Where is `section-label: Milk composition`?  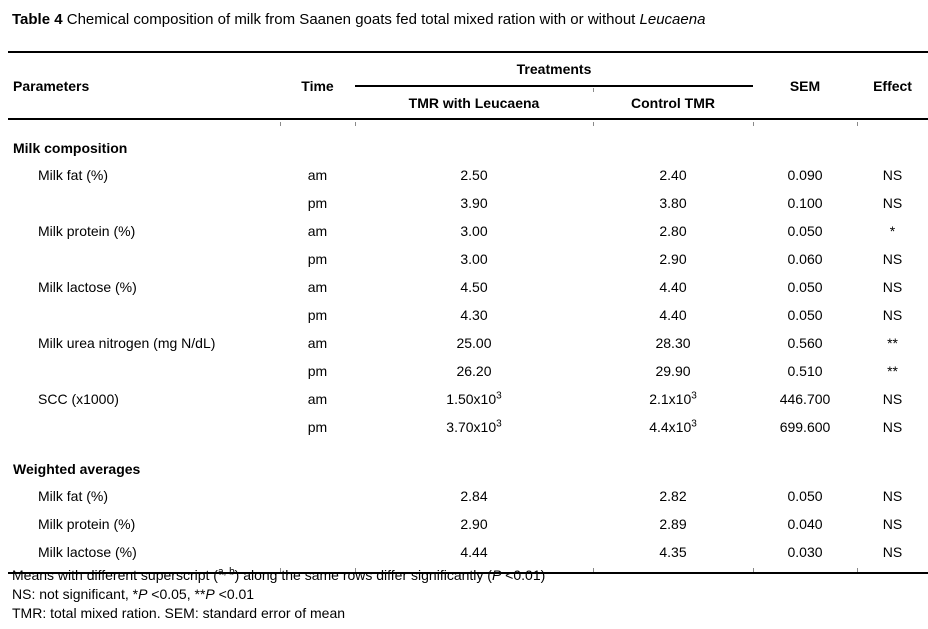
section-label: Milk composition is located at coordinates (70, 148).